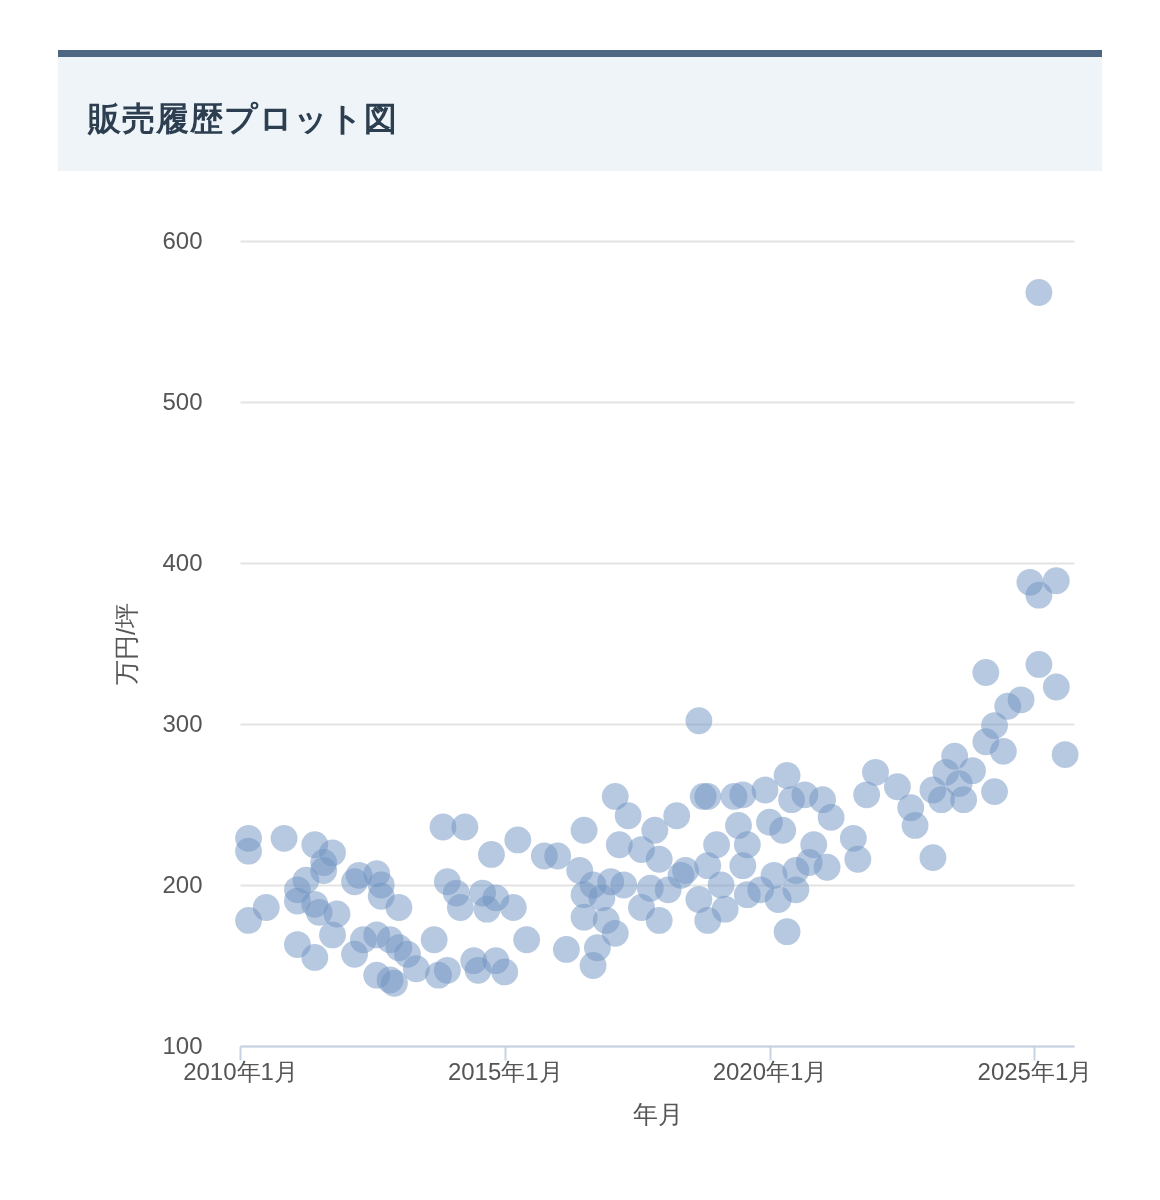 The width and height of the screenshot is (1160, 1200). What do you see at coordinates (182, 884) in the screenshot?
I see `y-tick-label: 200` at bounding box center [182, 884].